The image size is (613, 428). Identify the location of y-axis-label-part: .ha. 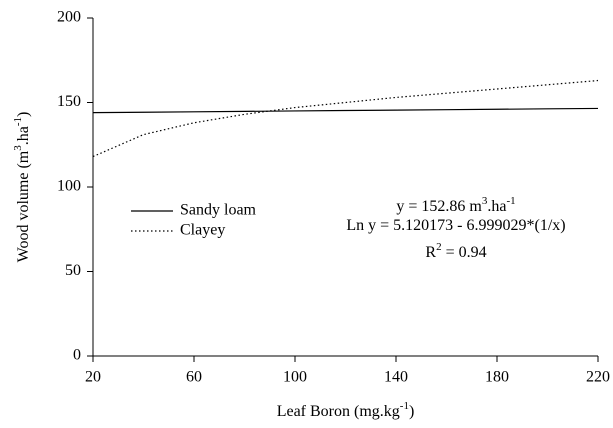
(23, 135).